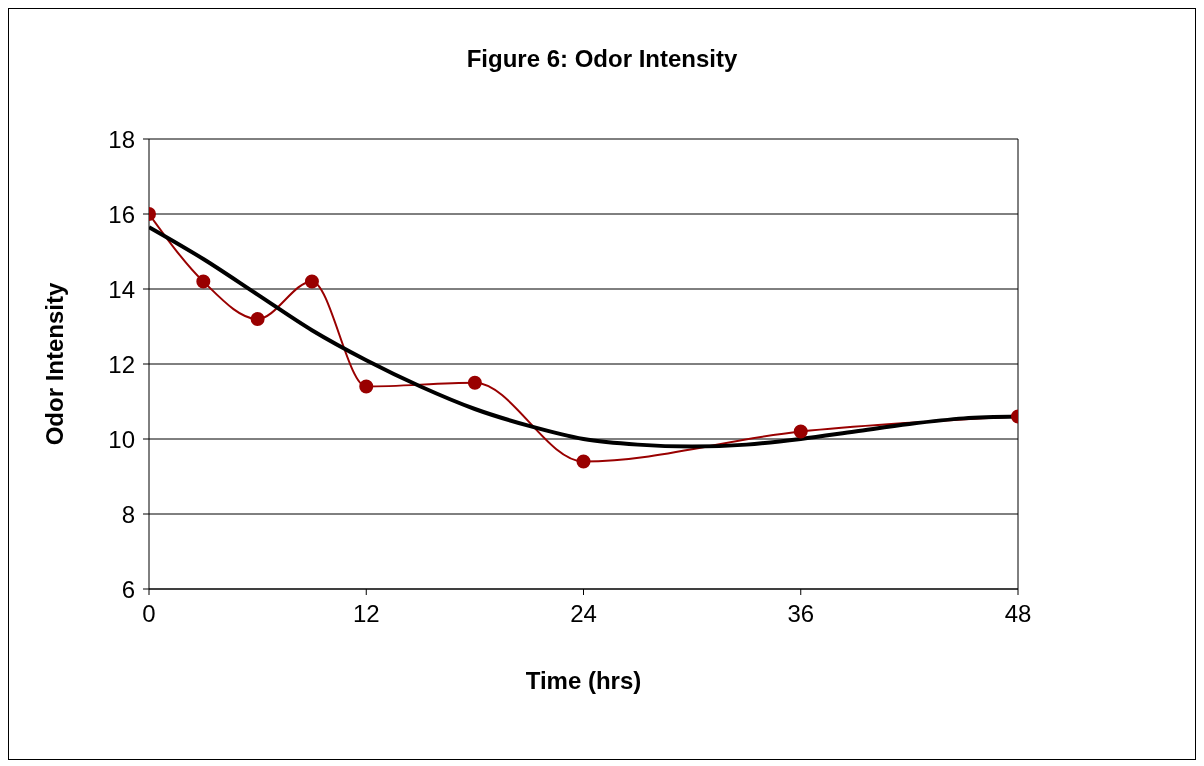  I want to click on y-tick-label: 8, so click(128, 514).